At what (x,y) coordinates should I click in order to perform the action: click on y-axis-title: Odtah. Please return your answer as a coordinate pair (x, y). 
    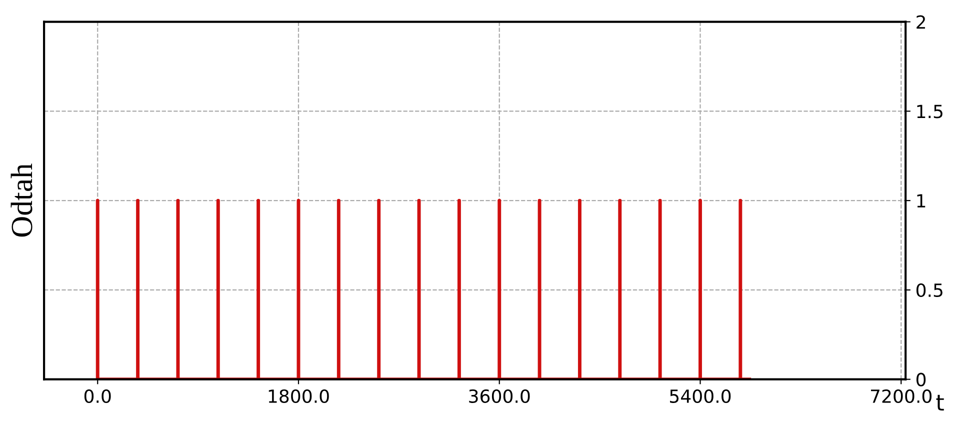
    Looking at the image, I should click on (21, 200).